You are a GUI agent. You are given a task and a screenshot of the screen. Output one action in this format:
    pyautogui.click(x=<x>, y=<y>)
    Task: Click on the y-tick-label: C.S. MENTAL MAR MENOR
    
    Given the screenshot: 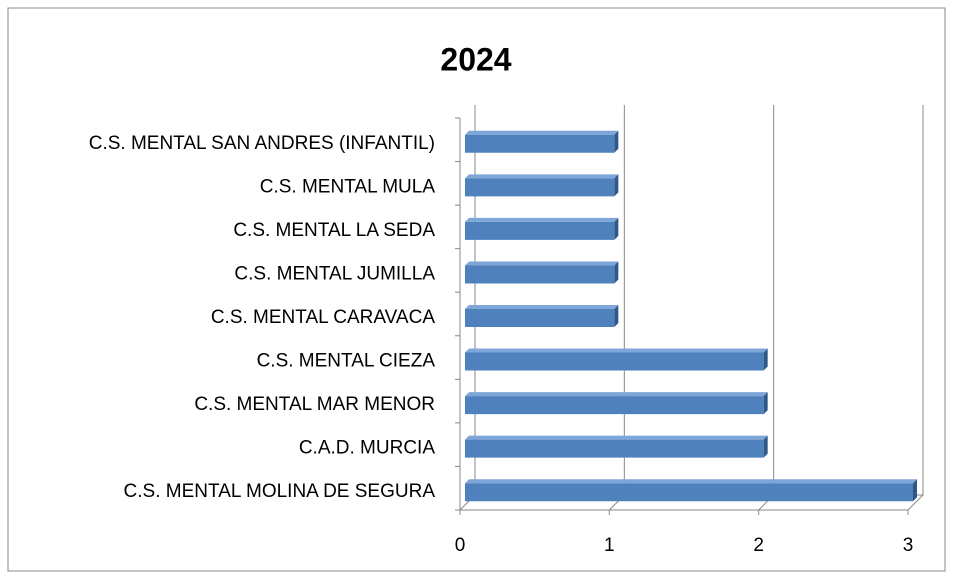 What is the action you would take?
    pyautogui.click(x=314, y=404)
    